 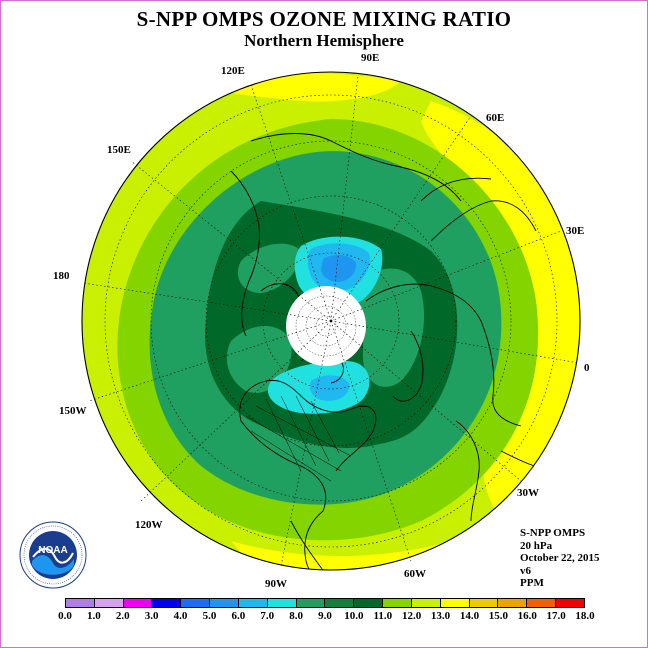 What do you see at coordinates (238, 616) in the screenshot?
I see `color-scale-label: 6.0` at bounding box center [238, 616].